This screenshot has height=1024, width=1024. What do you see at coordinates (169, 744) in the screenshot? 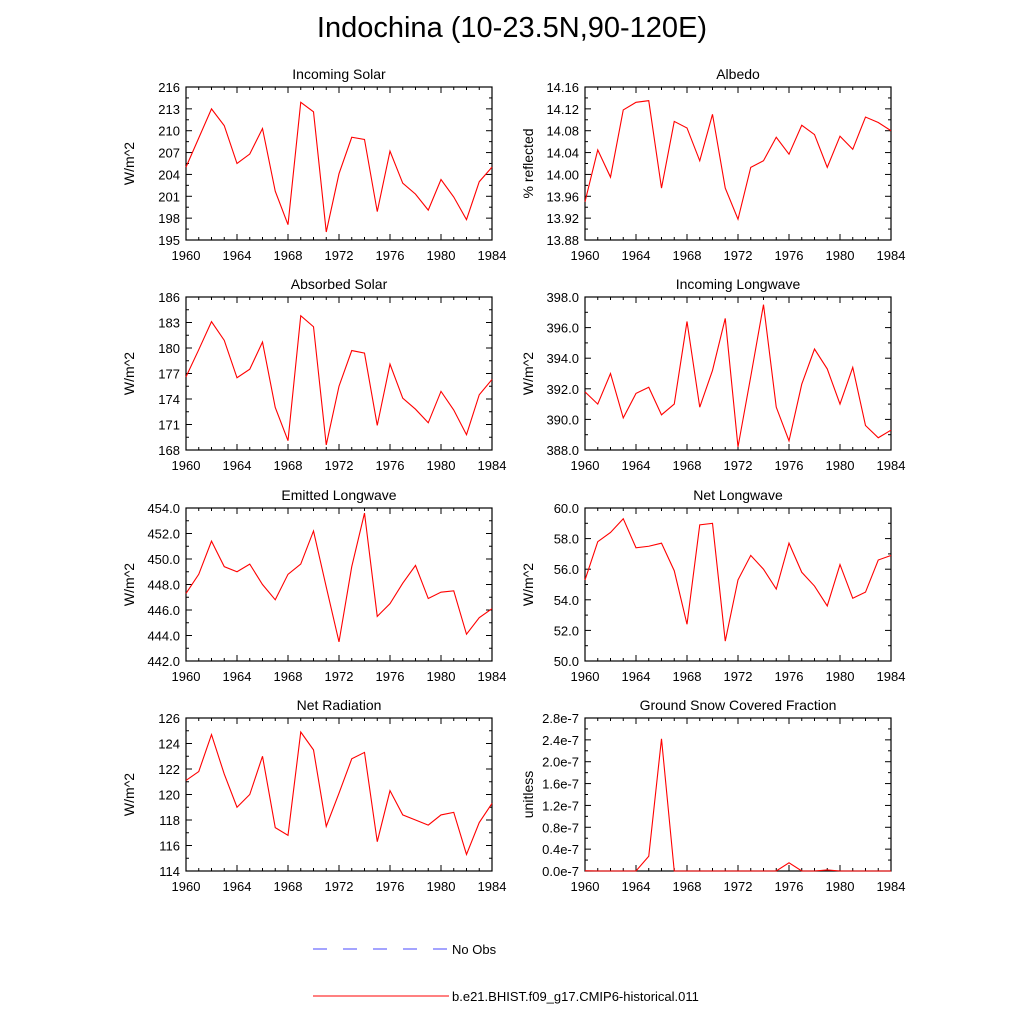
I see `y-tick-label: 124` at bounding box center [169, 744].